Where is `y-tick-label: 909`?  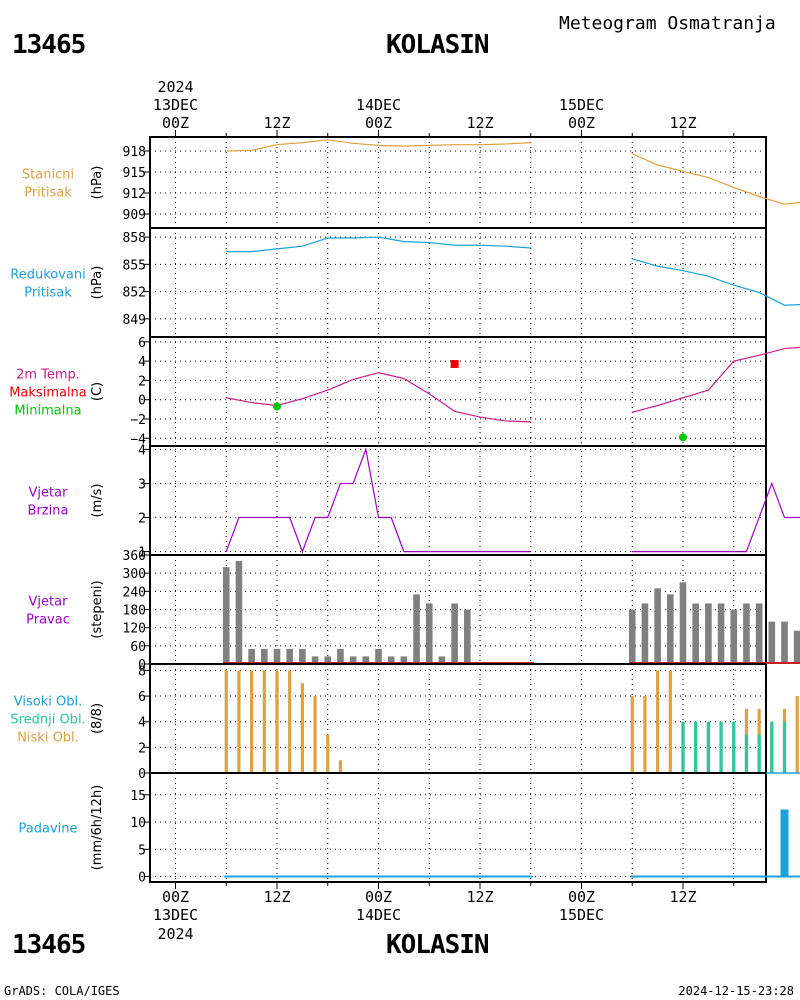
y-tick-label: 909 is located at coordinates (134, 215).